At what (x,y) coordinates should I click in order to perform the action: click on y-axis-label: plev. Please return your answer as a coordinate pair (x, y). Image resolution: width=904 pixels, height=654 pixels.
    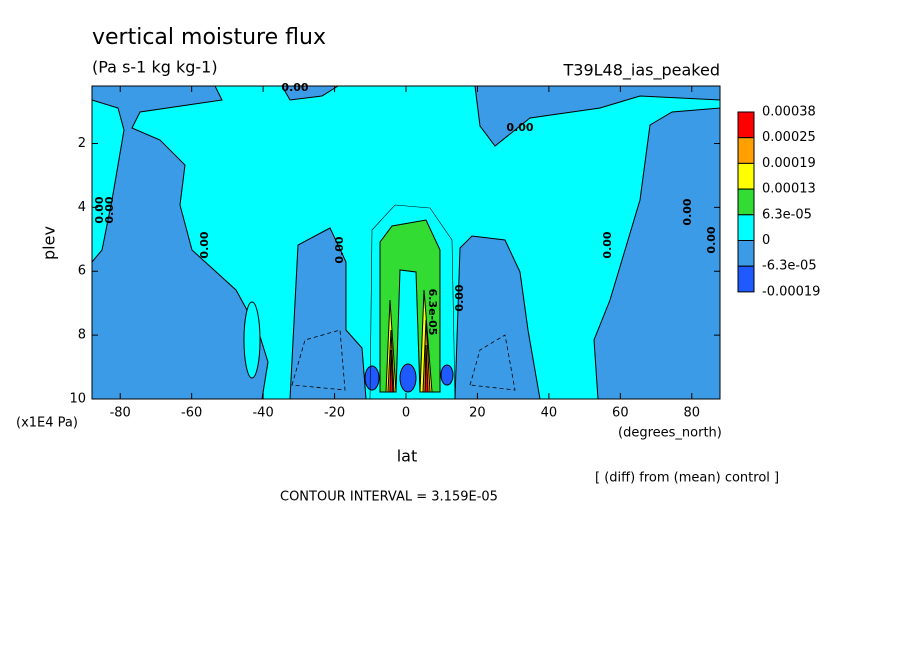
    Looking at the image, I should click on (49, 243).